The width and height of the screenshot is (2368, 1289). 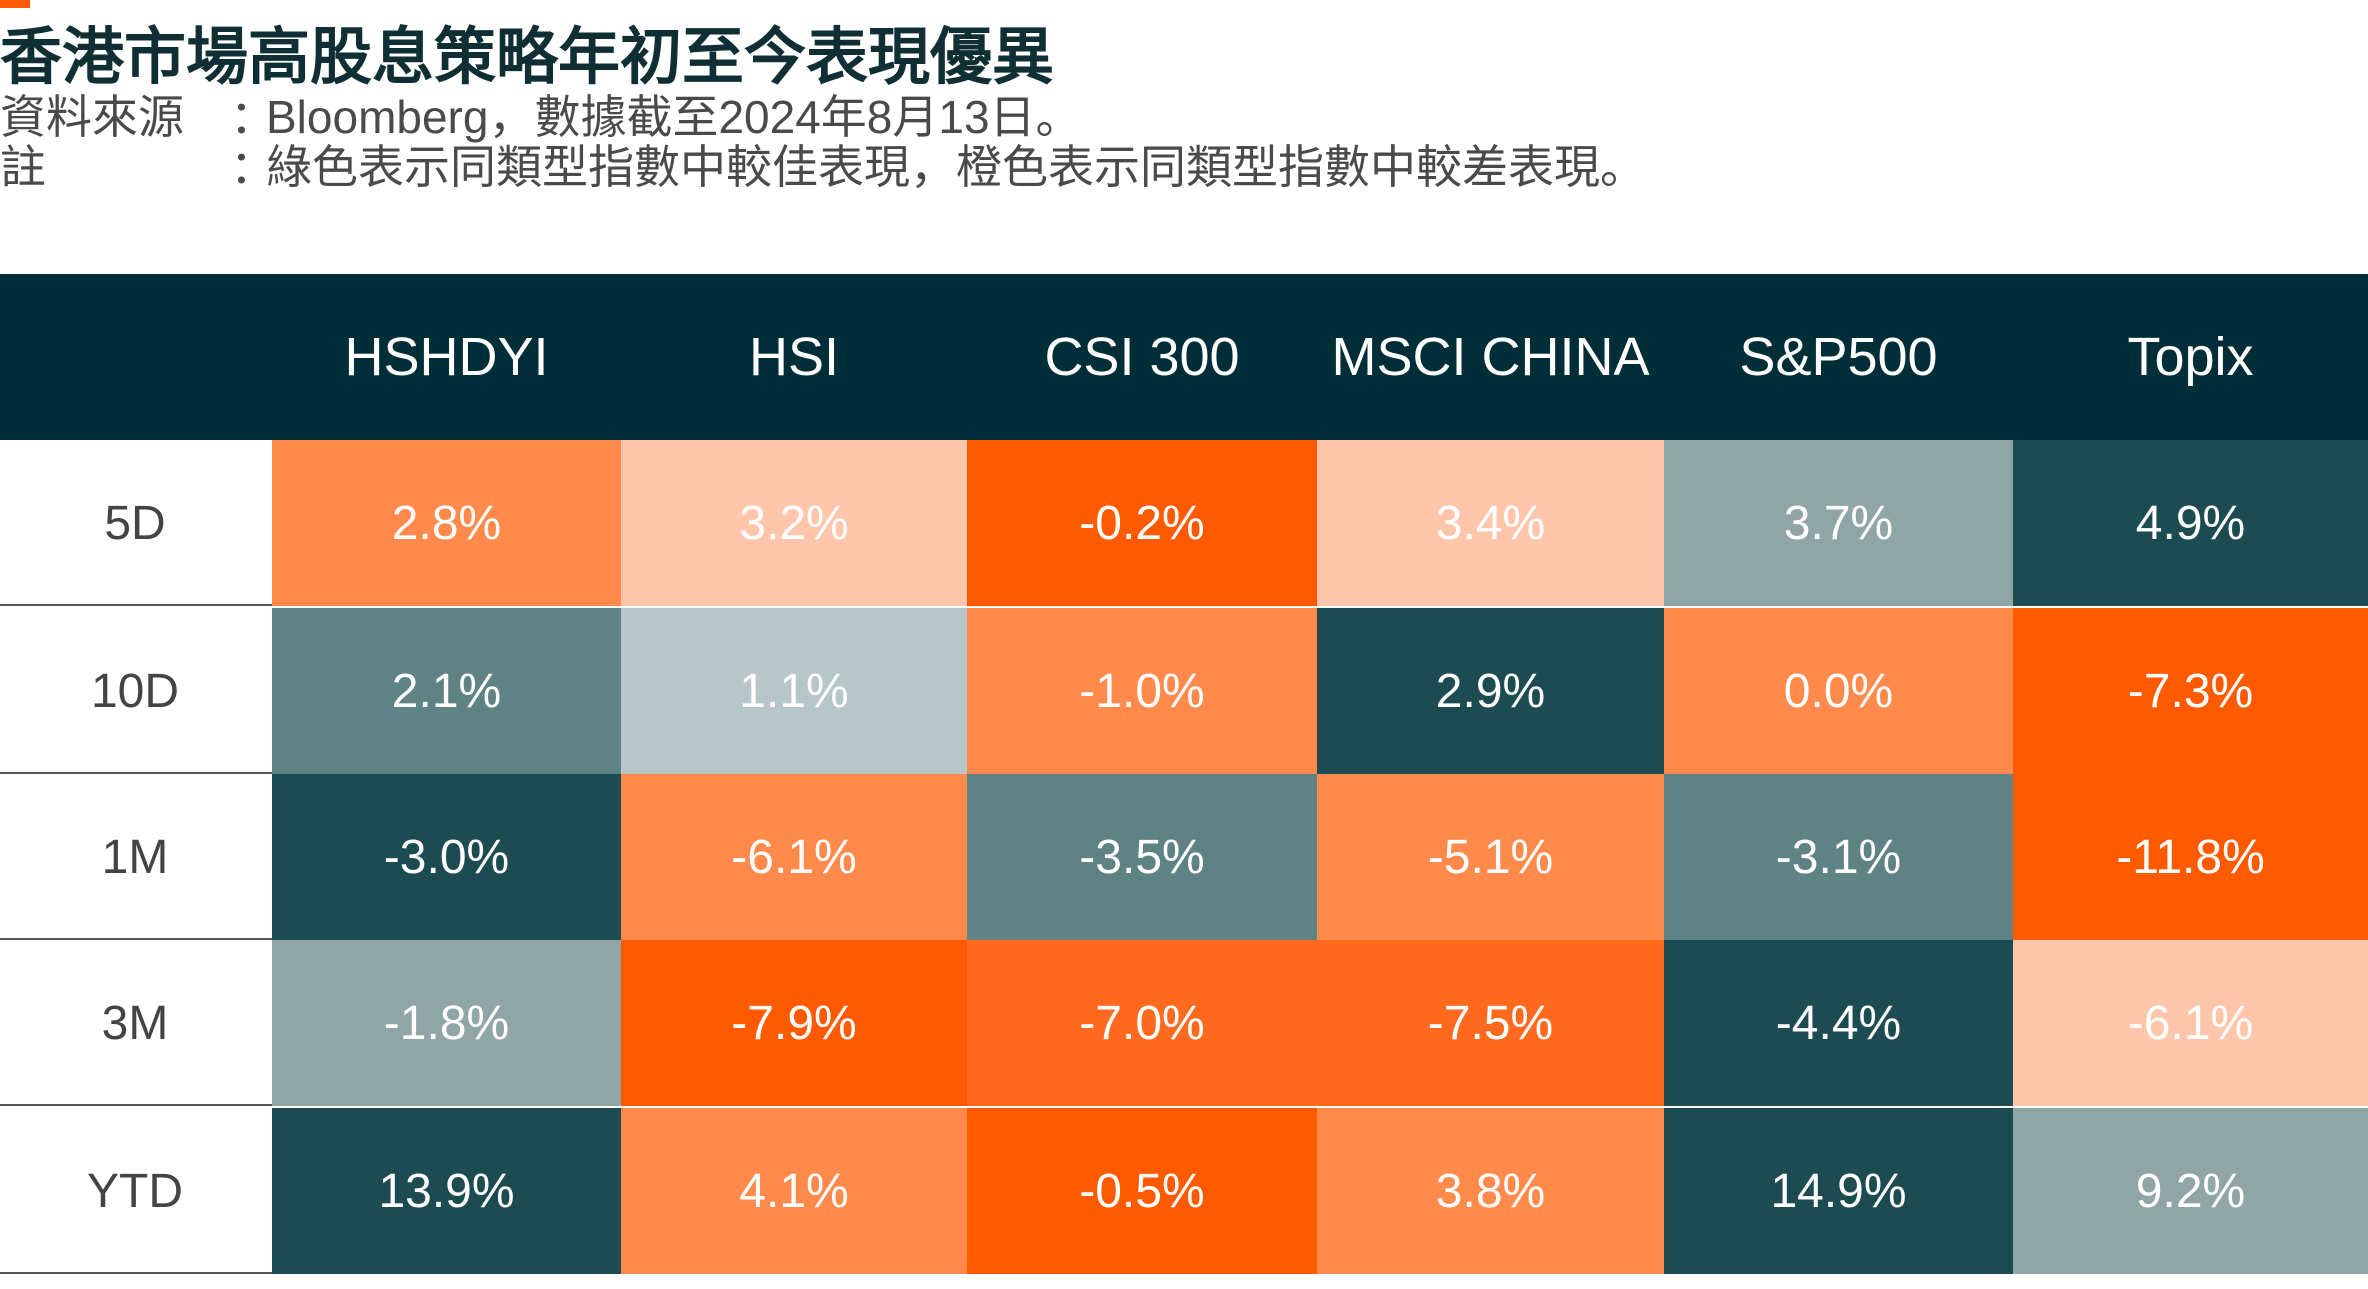 I want to click on table-cell: -7.5%, so click(x=1490, y=1023).